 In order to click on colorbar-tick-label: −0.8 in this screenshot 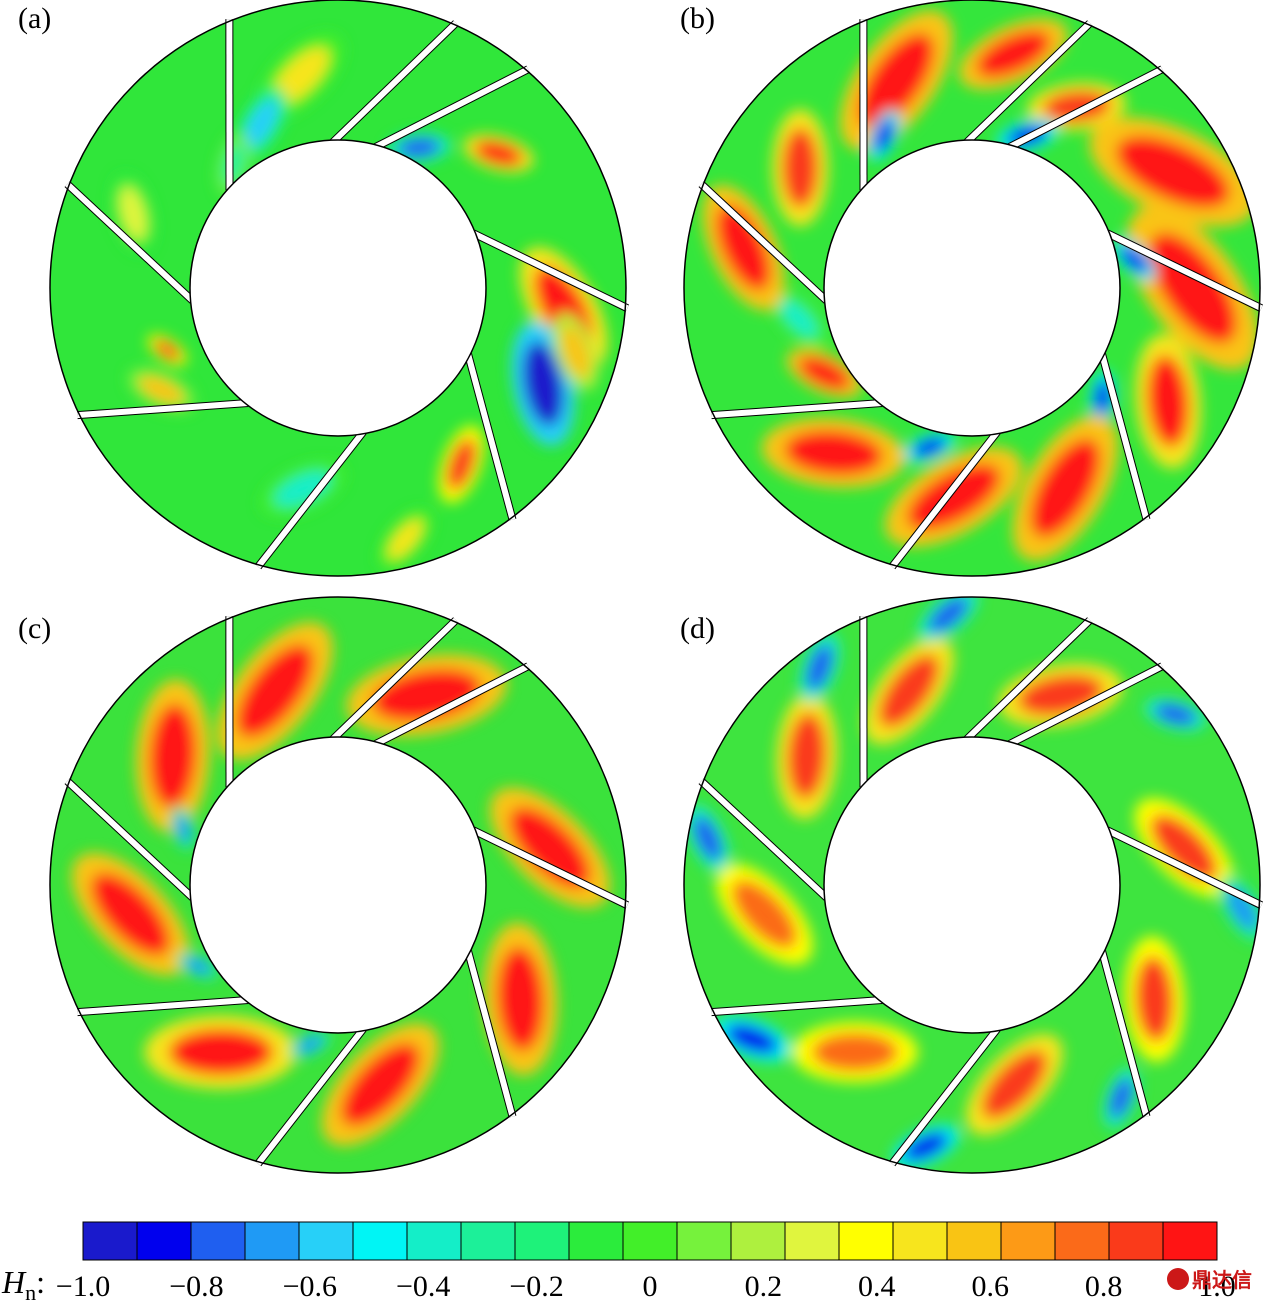, I will do `click(196, 1285)`.